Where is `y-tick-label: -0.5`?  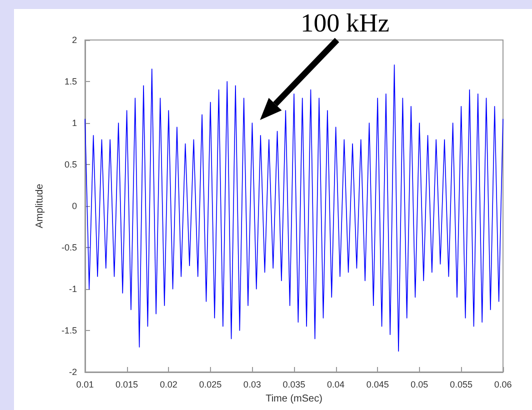
y-tick-label: -0.5 is located at coordinates (69, 247).